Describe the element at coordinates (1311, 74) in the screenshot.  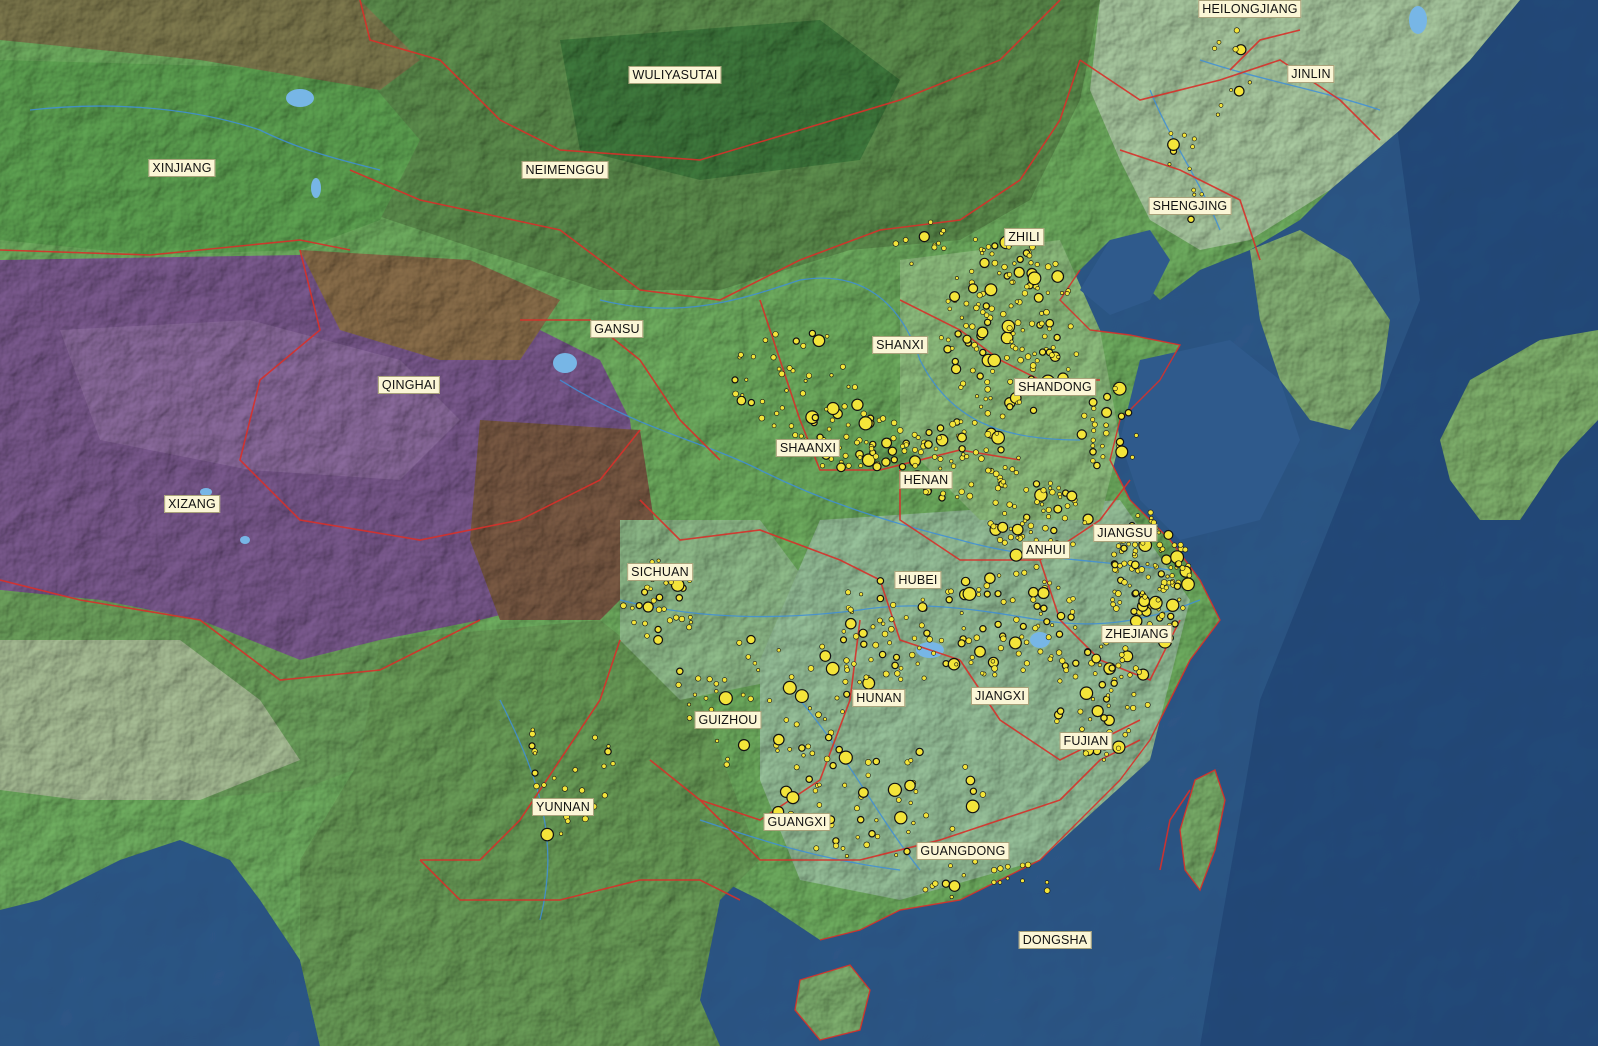
I see `label-jinlin: JINLIN` at that location.